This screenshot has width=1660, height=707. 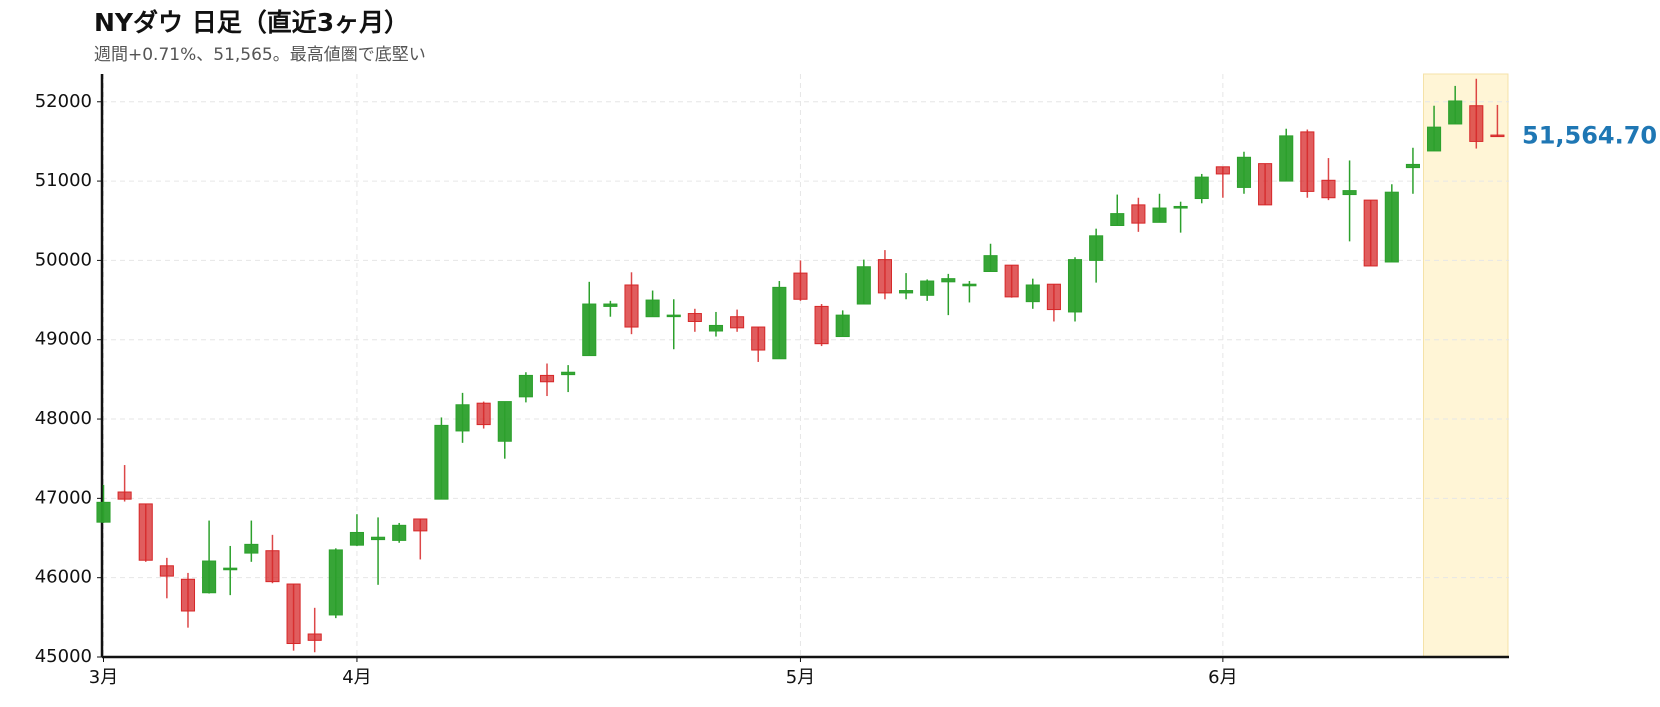 What do you see at coordinates (63, 101) in the screenshot?
I see `y-tick-label: 52000` at bounding box center [63, 101].